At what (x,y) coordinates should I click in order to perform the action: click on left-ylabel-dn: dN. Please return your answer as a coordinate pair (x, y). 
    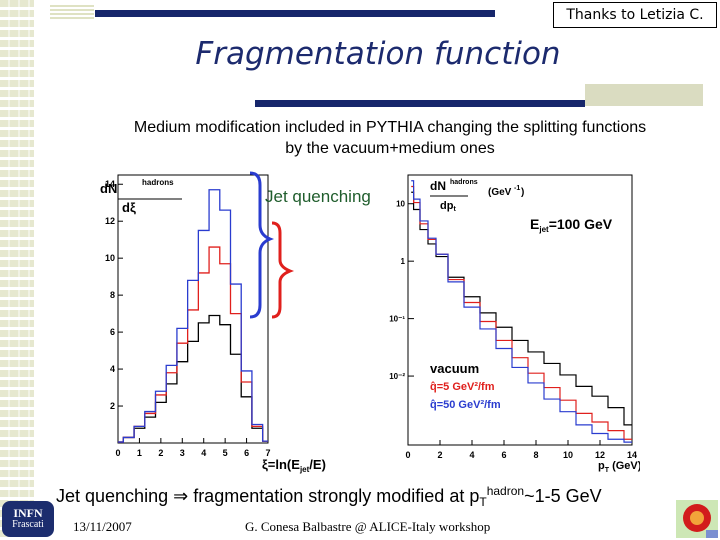
    Looking at the image, I should click on (108, 188).